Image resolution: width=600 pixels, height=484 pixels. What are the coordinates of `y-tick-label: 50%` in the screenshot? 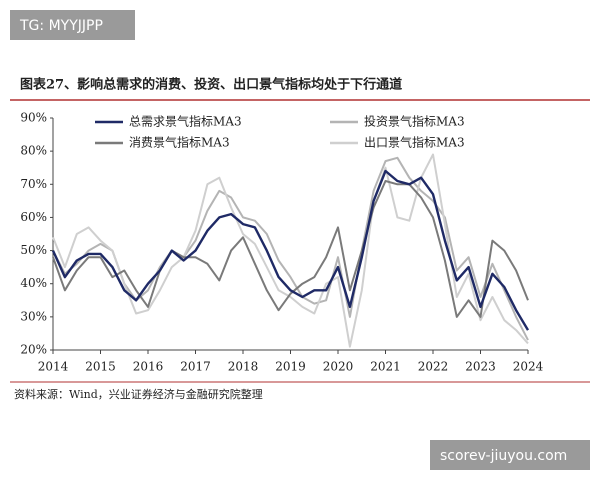 It's located at (33, 250).